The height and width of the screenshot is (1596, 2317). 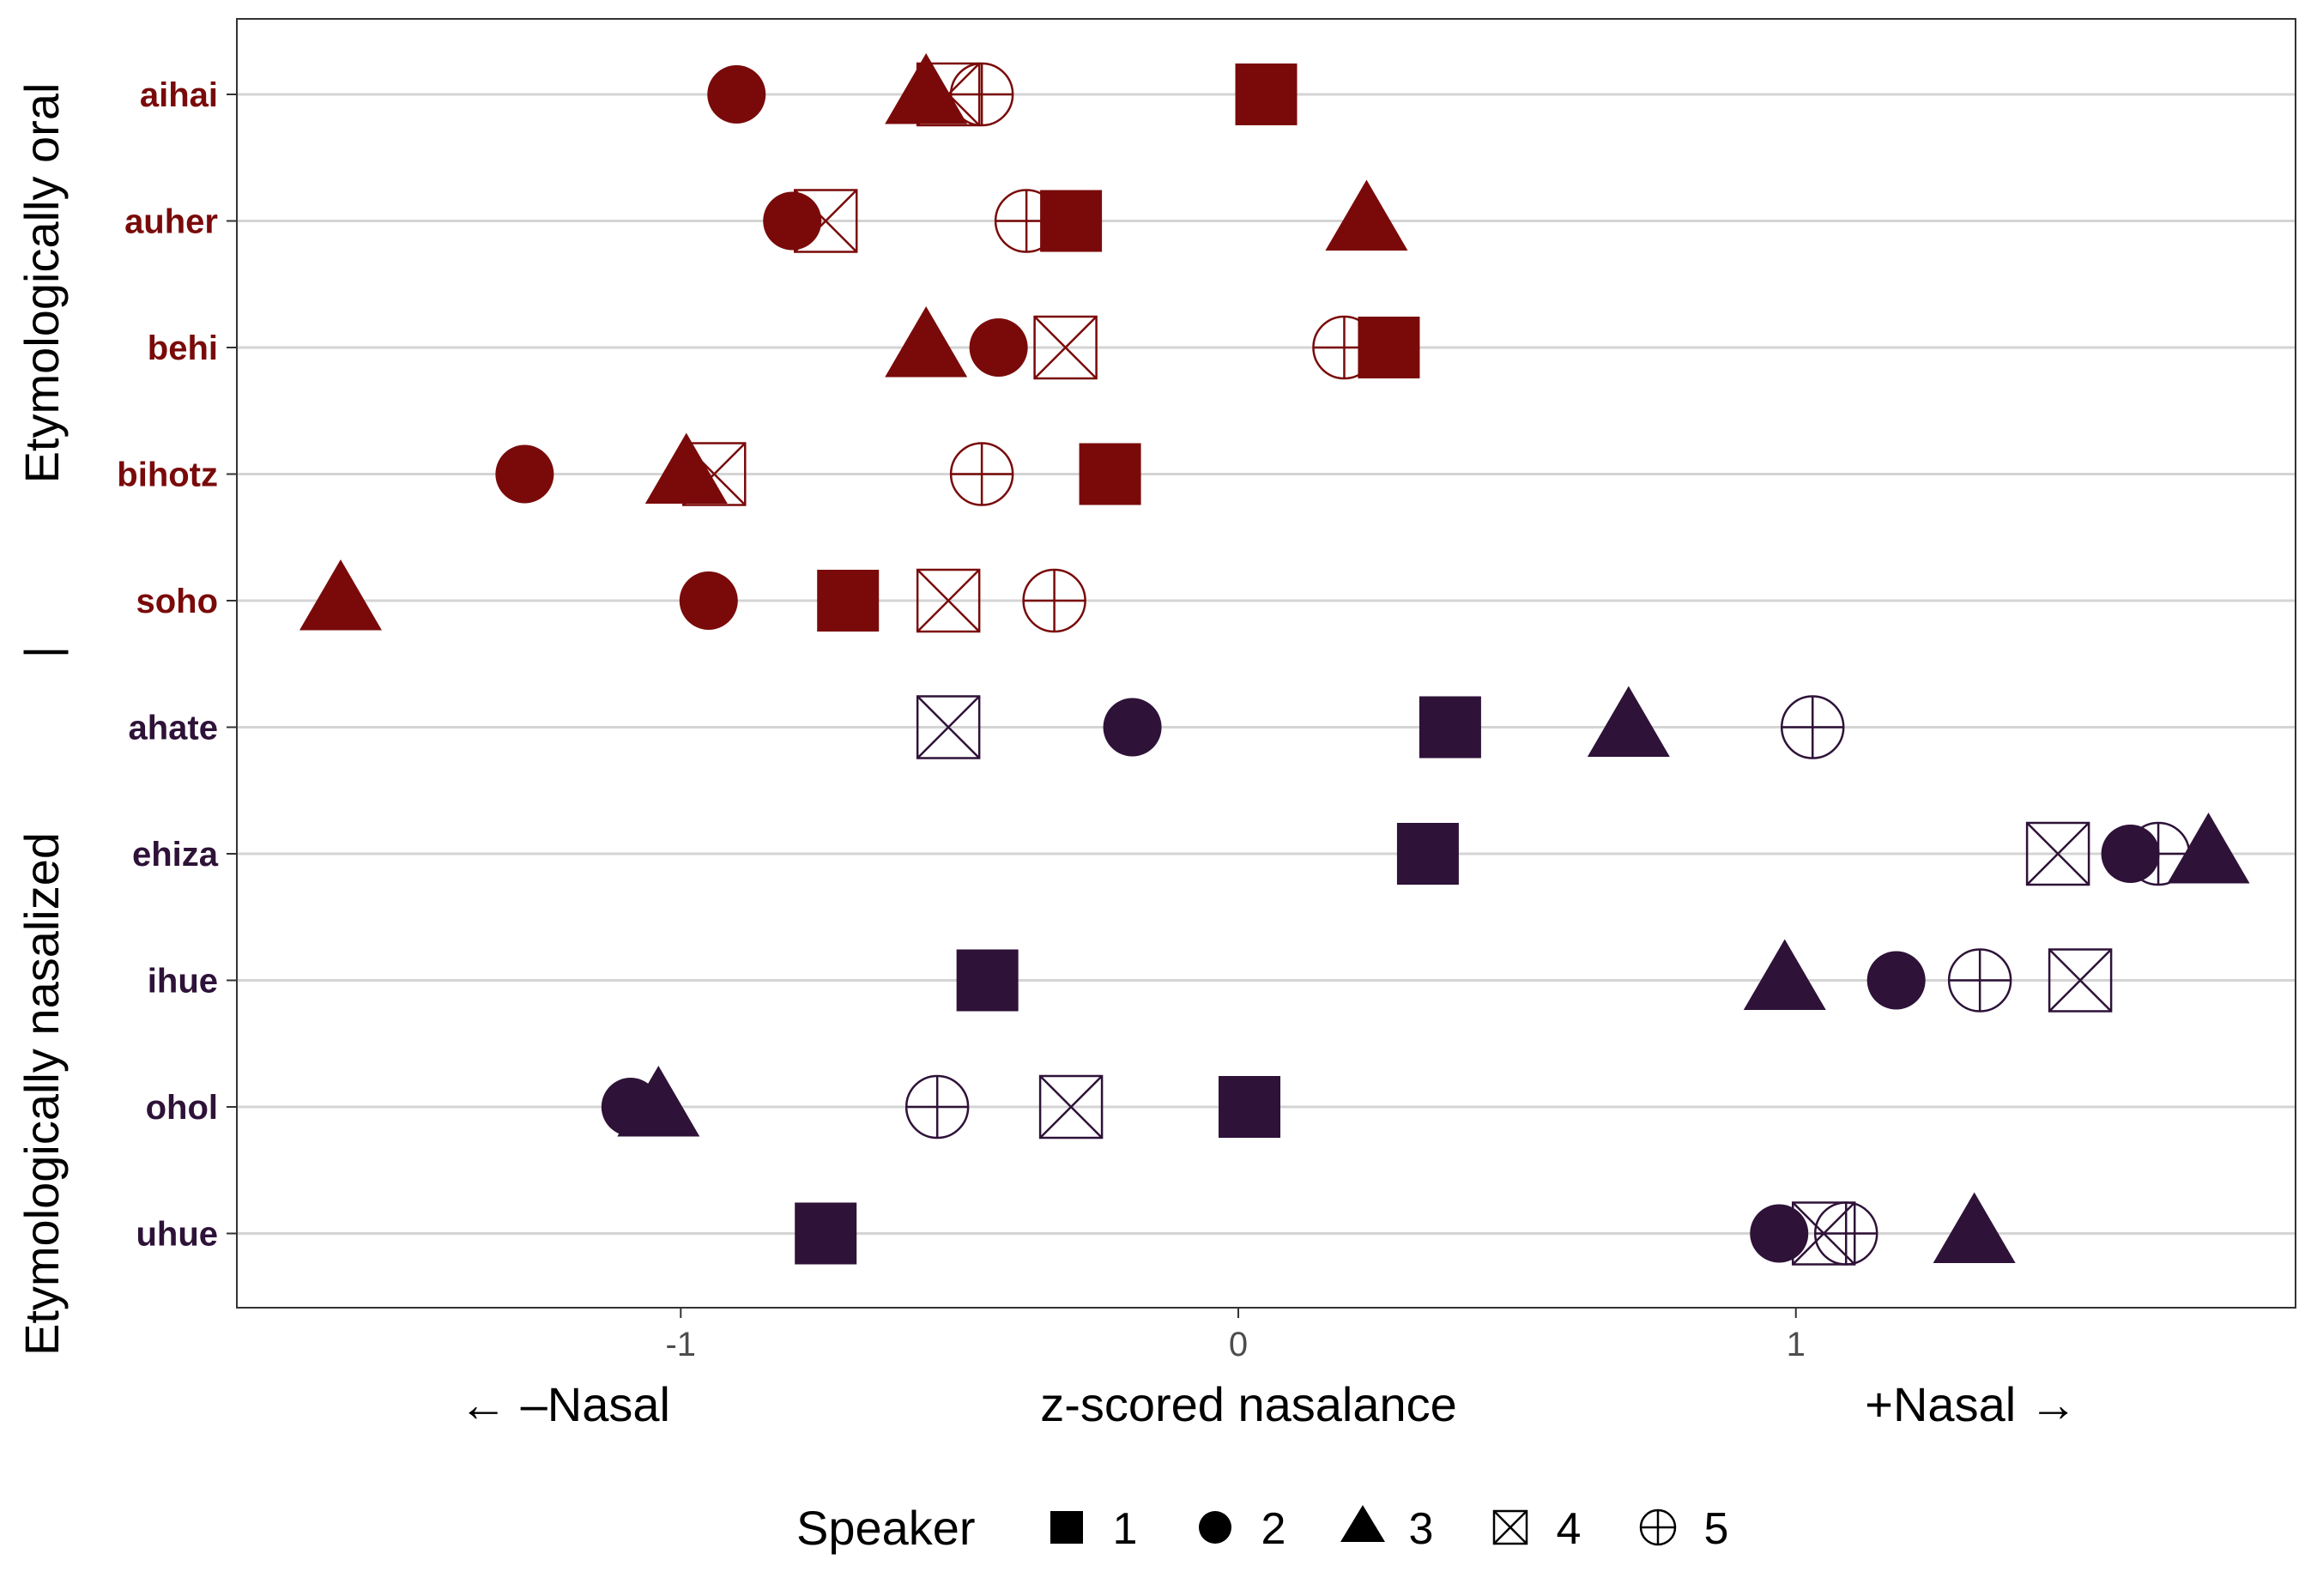 I want to click on point-speaker-2-ihue, so click(x=1896, y=980).